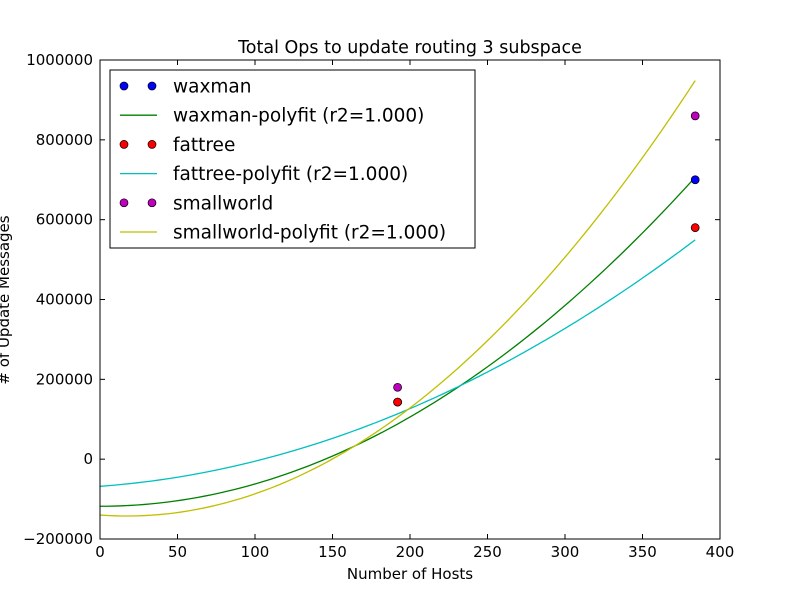 The width and height of the screenshot is (800, 600). Describe the element at coordinates (642, 552) in the screenshot. I see `x-tick-label: 350` at that location.